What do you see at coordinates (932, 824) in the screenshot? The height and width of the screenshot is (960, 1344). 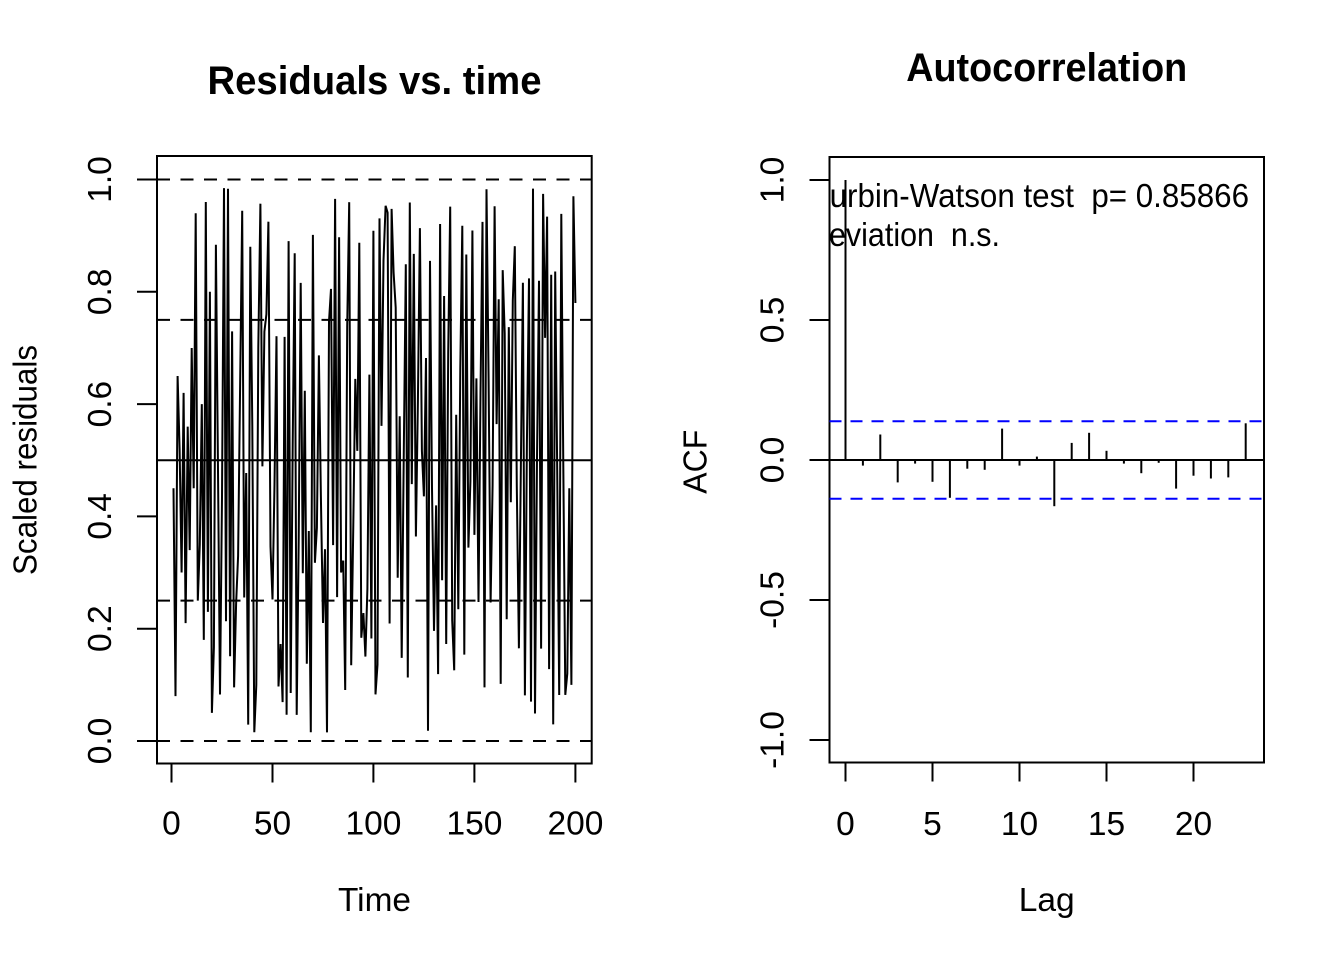 I see `svg-text: 5` at bounding box center [932, 824].